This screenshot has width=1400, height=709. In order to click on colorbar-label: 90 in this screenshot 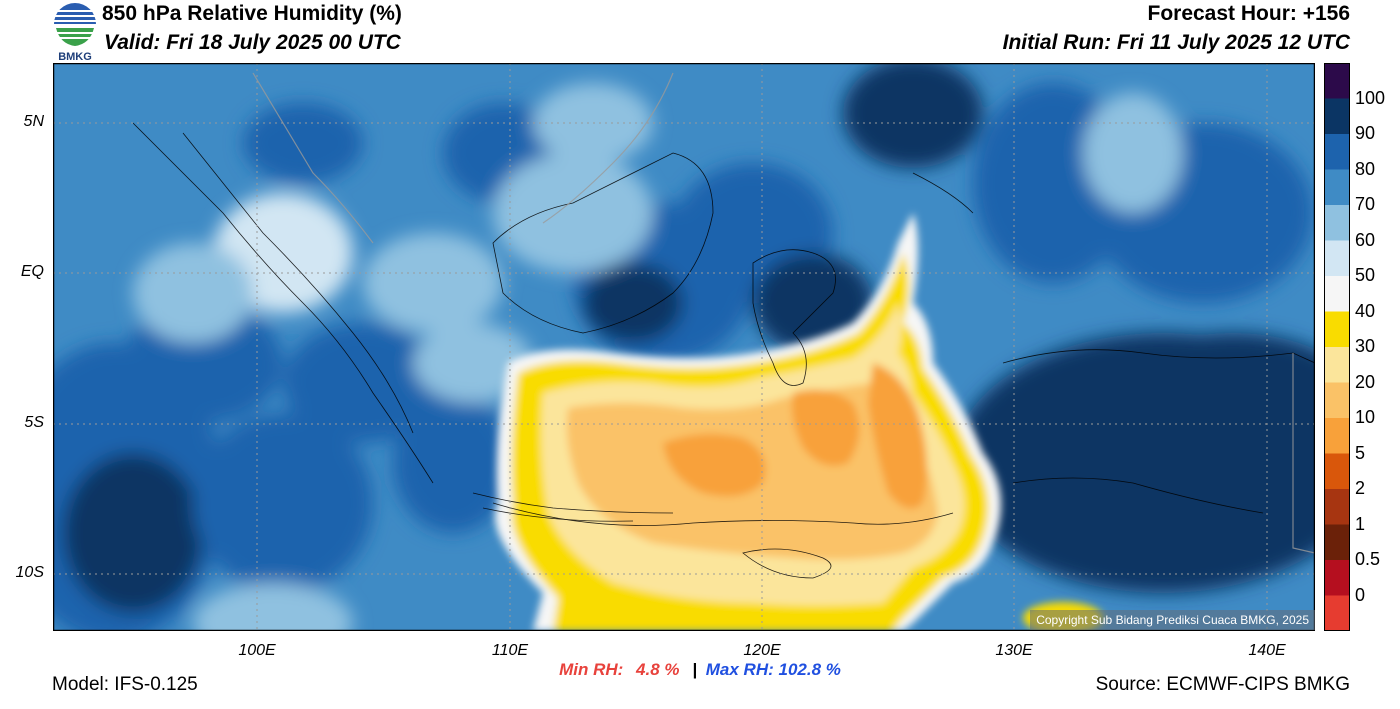, I will do `click(1365, 133)`.